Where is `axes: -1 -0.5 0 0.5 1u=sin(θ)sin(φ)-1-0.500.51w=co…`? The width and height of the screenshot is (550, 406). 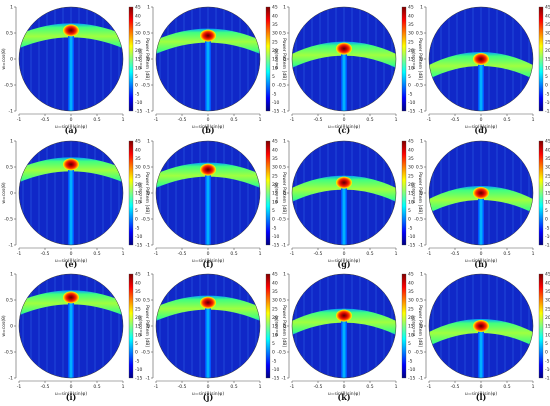
axes: -1 -0.5 0 0.5 1u=sin(θ)sin(φ)-1-0.500.51w=co… is located at coordinates (473, 68).